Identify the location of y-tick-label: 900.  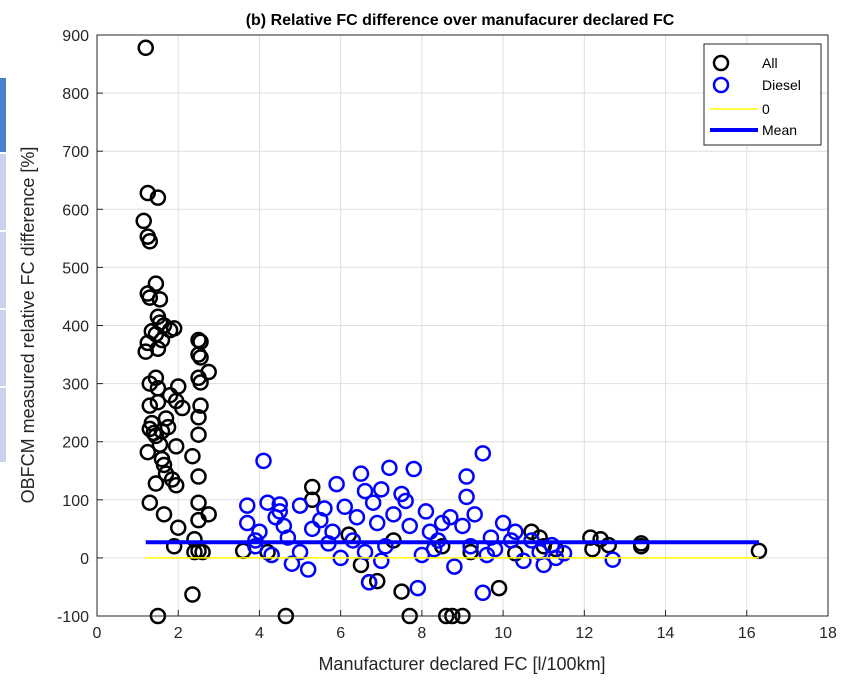
(75, 36).